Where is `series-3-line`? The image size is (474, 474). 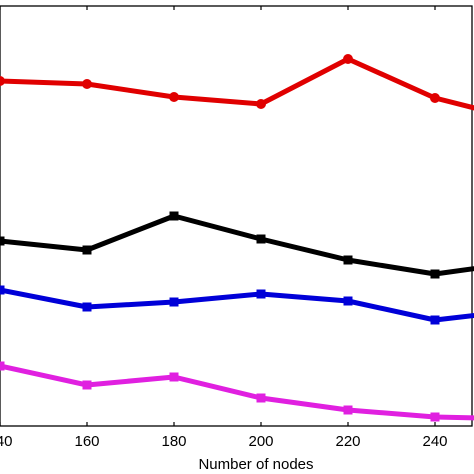 series-3-line is located at coordinates (237, 305).